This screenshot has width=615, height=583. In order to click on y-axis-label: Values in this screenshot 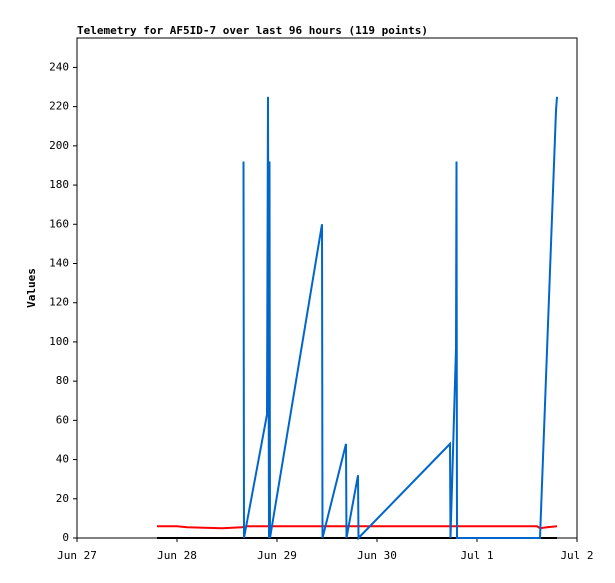, I will do `click(31, 288)`.